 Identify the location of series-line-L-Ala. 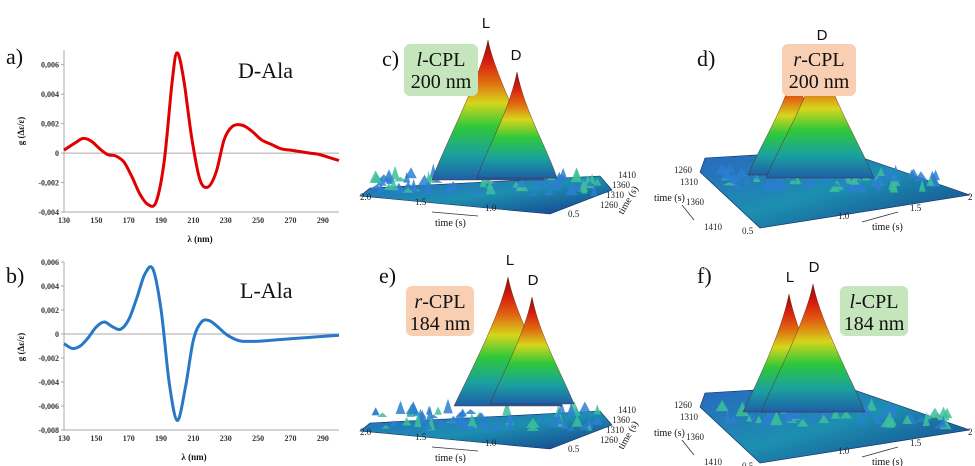
(201, 343).